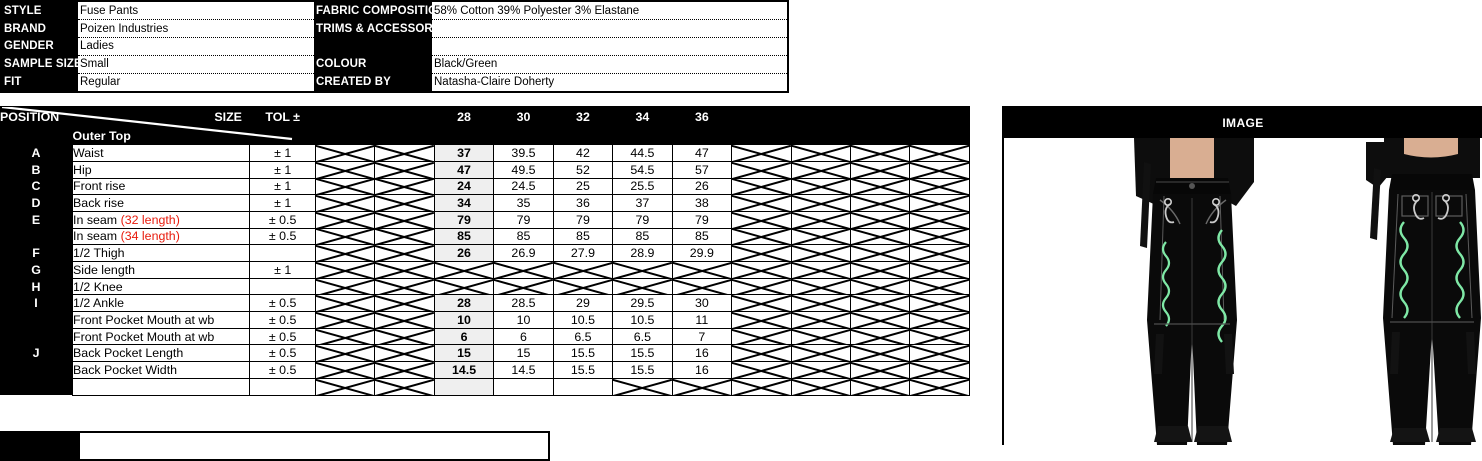 This screenshot has width=1482, height=461. I want to click on measurement-value-size-32: 36, so click(583, 203).